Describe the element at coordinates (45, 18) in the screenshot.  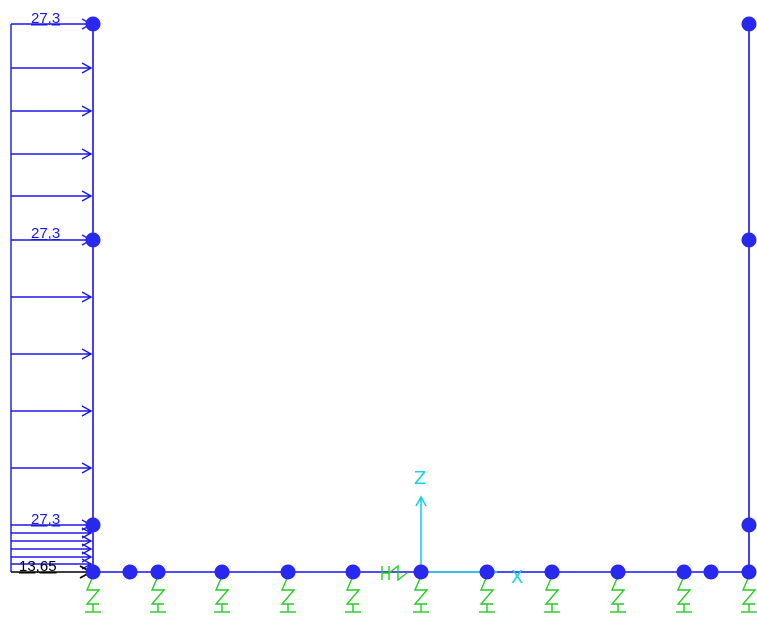
I see `load-label-top: 27,3` at that location.